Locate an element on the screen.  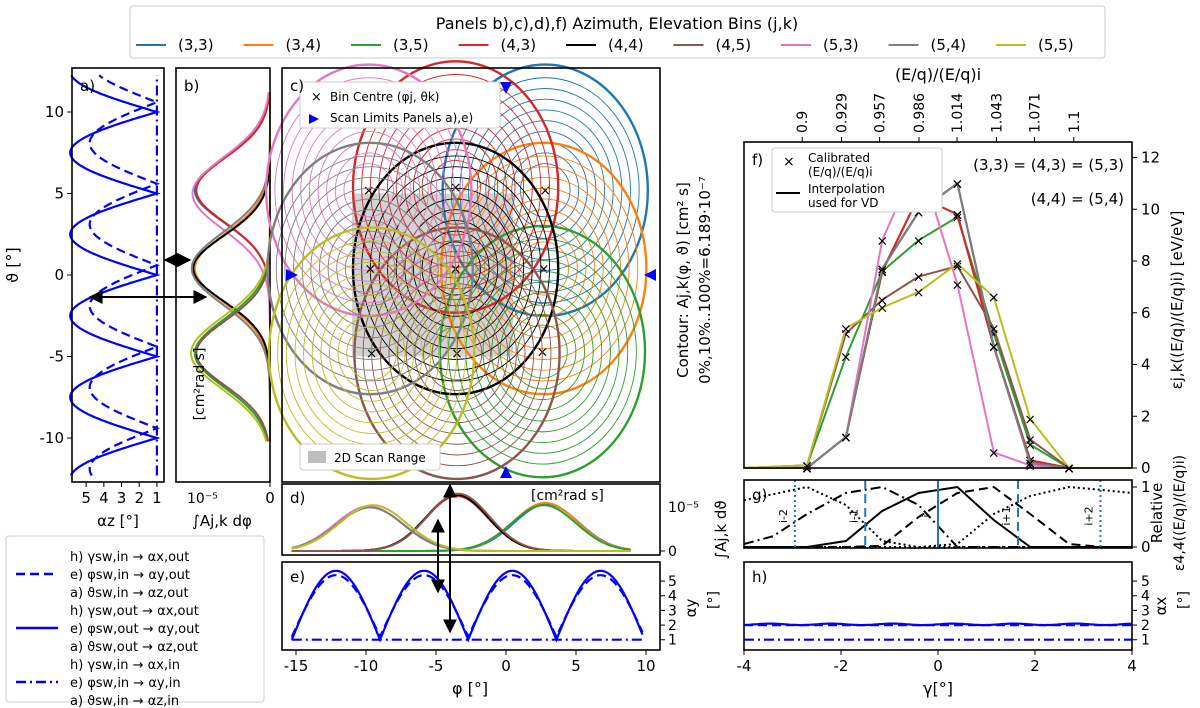
panel-f-marker-2-0: × is located at coordinates (807, 466).